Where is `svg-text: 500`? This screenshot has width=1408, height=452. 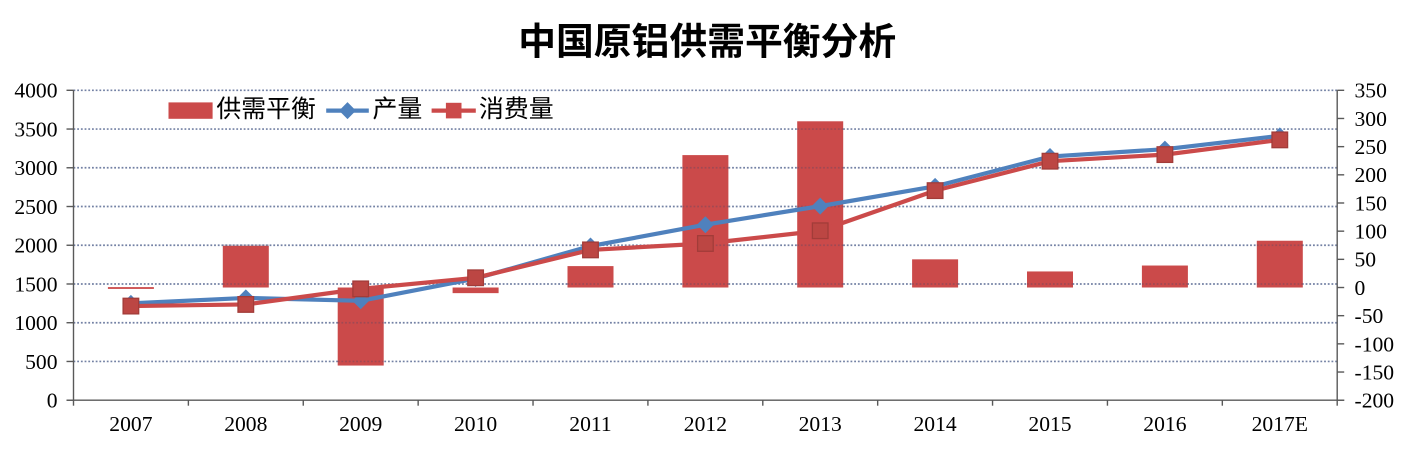
svg-text: 500 is located at coordinates (41, 362).